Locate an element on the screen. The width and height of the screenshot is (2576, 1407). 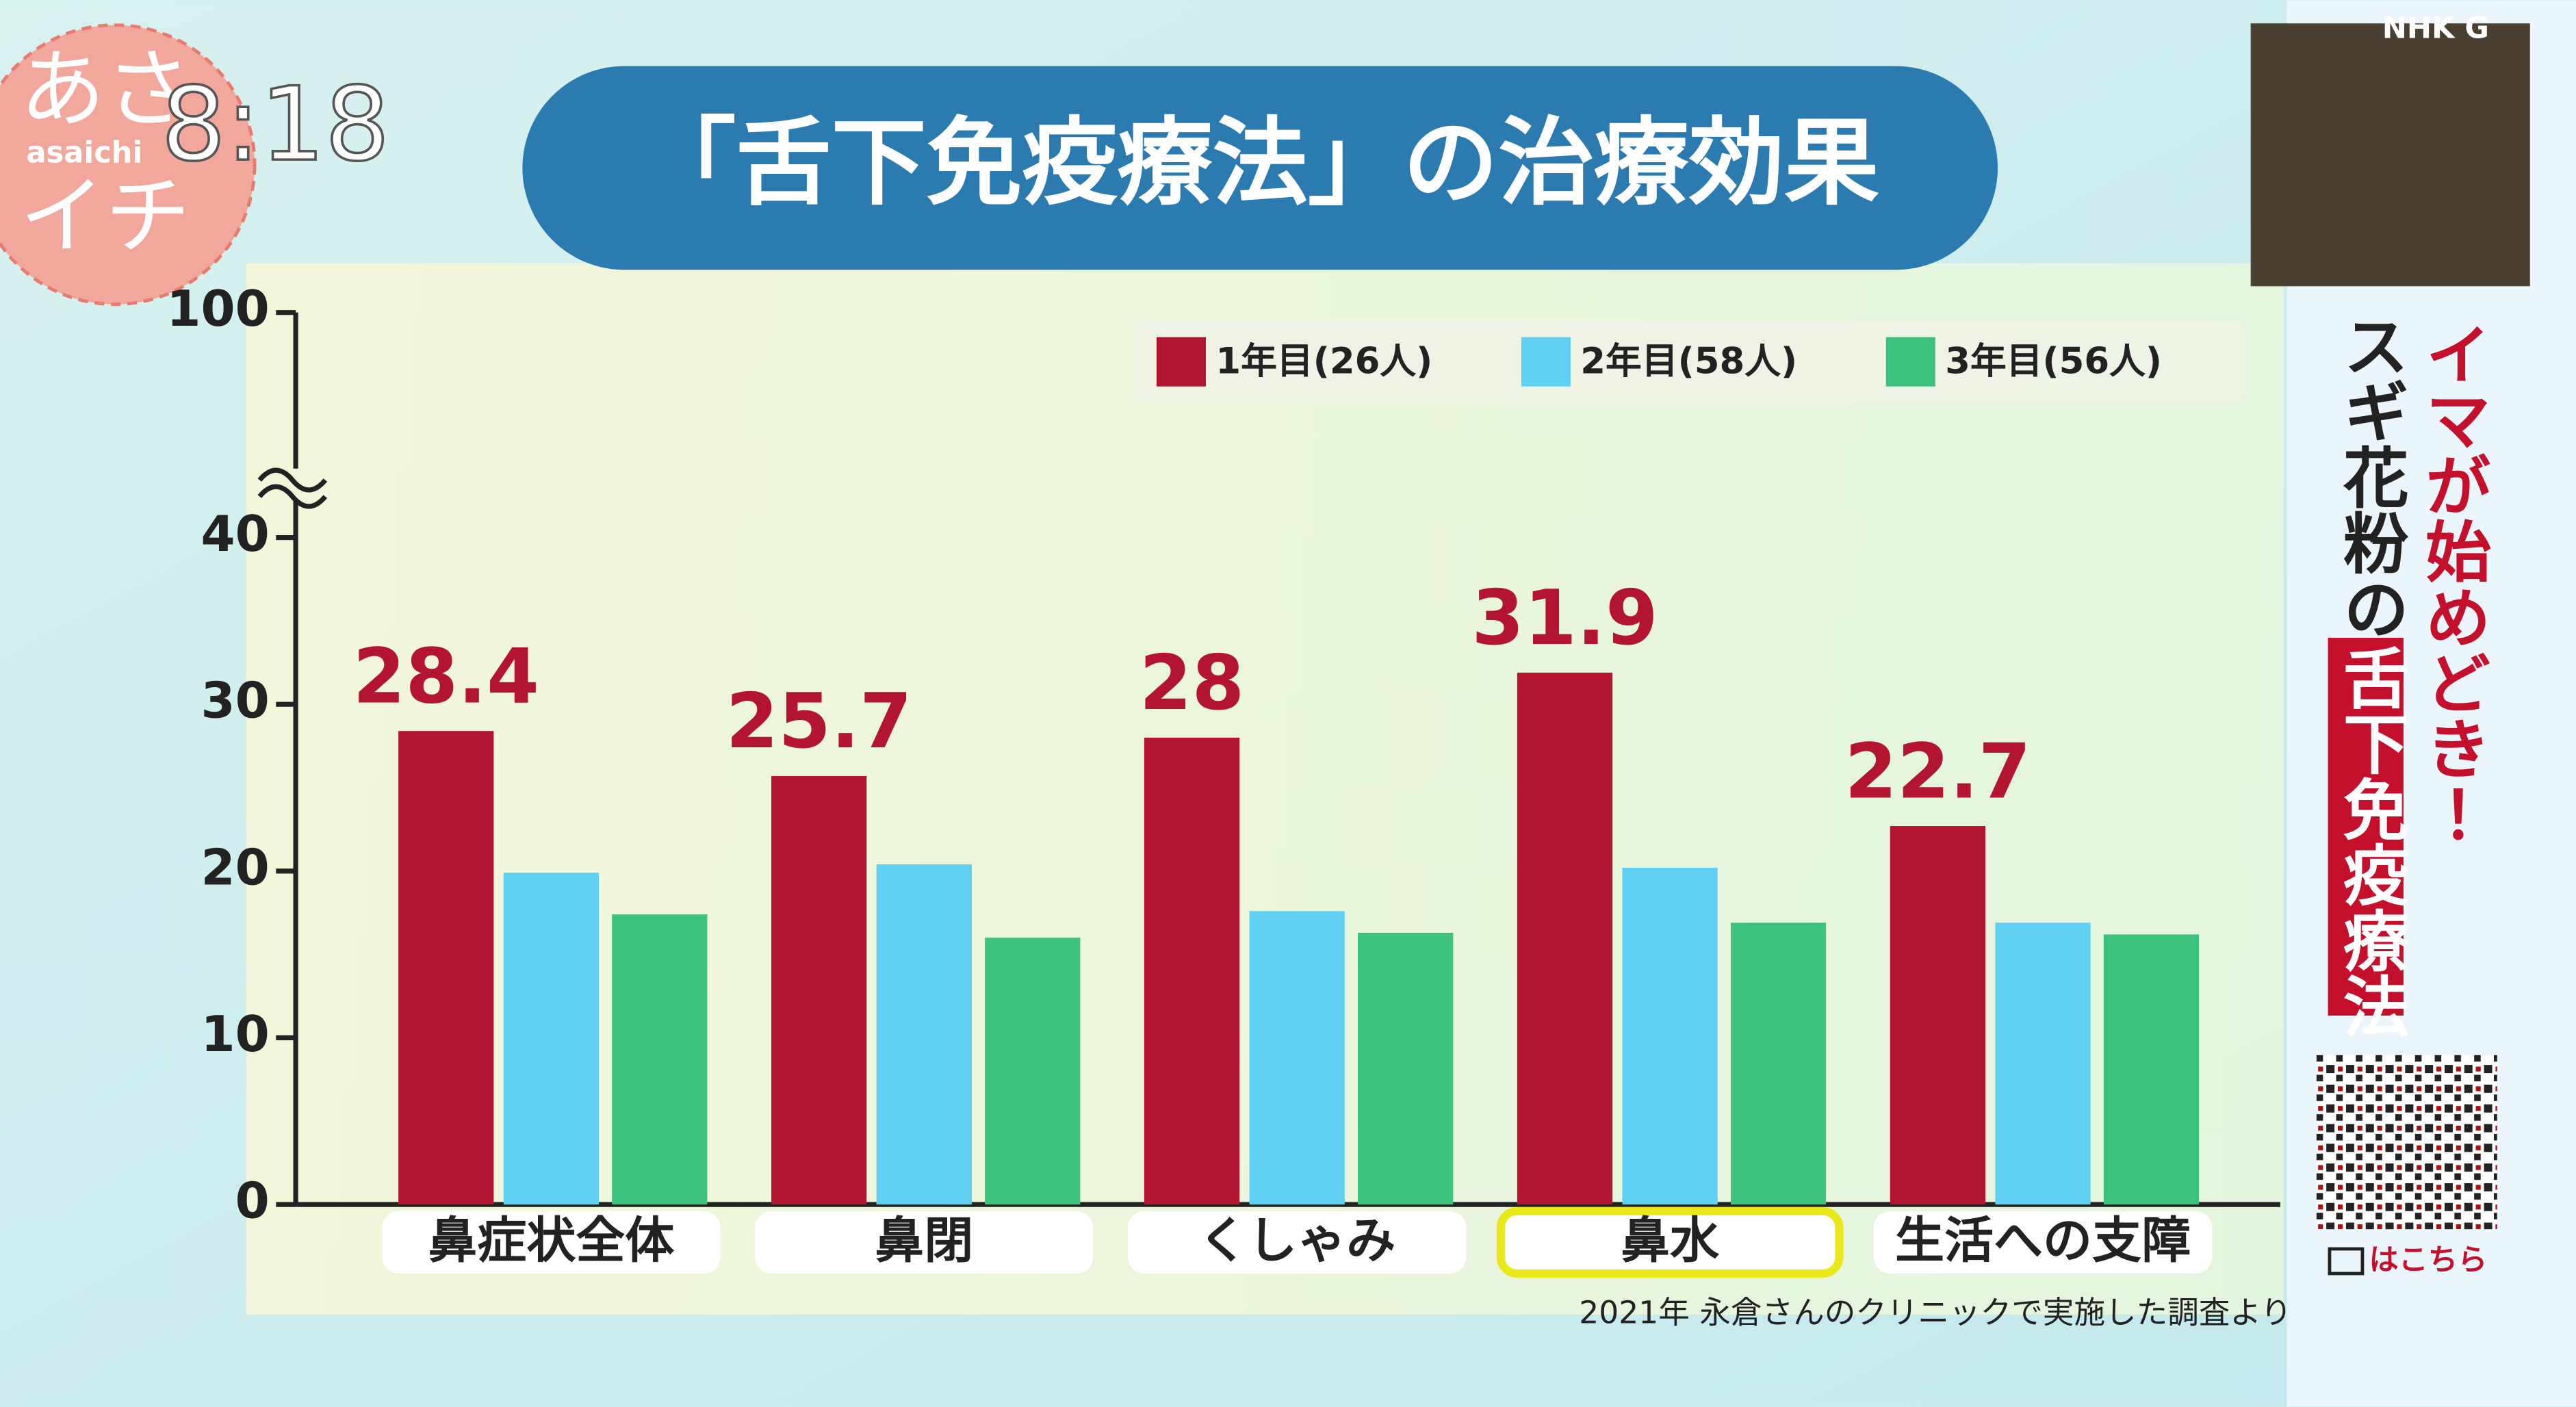
banner-top: イマが始めどき！ is located at coordinates (2452, 584).